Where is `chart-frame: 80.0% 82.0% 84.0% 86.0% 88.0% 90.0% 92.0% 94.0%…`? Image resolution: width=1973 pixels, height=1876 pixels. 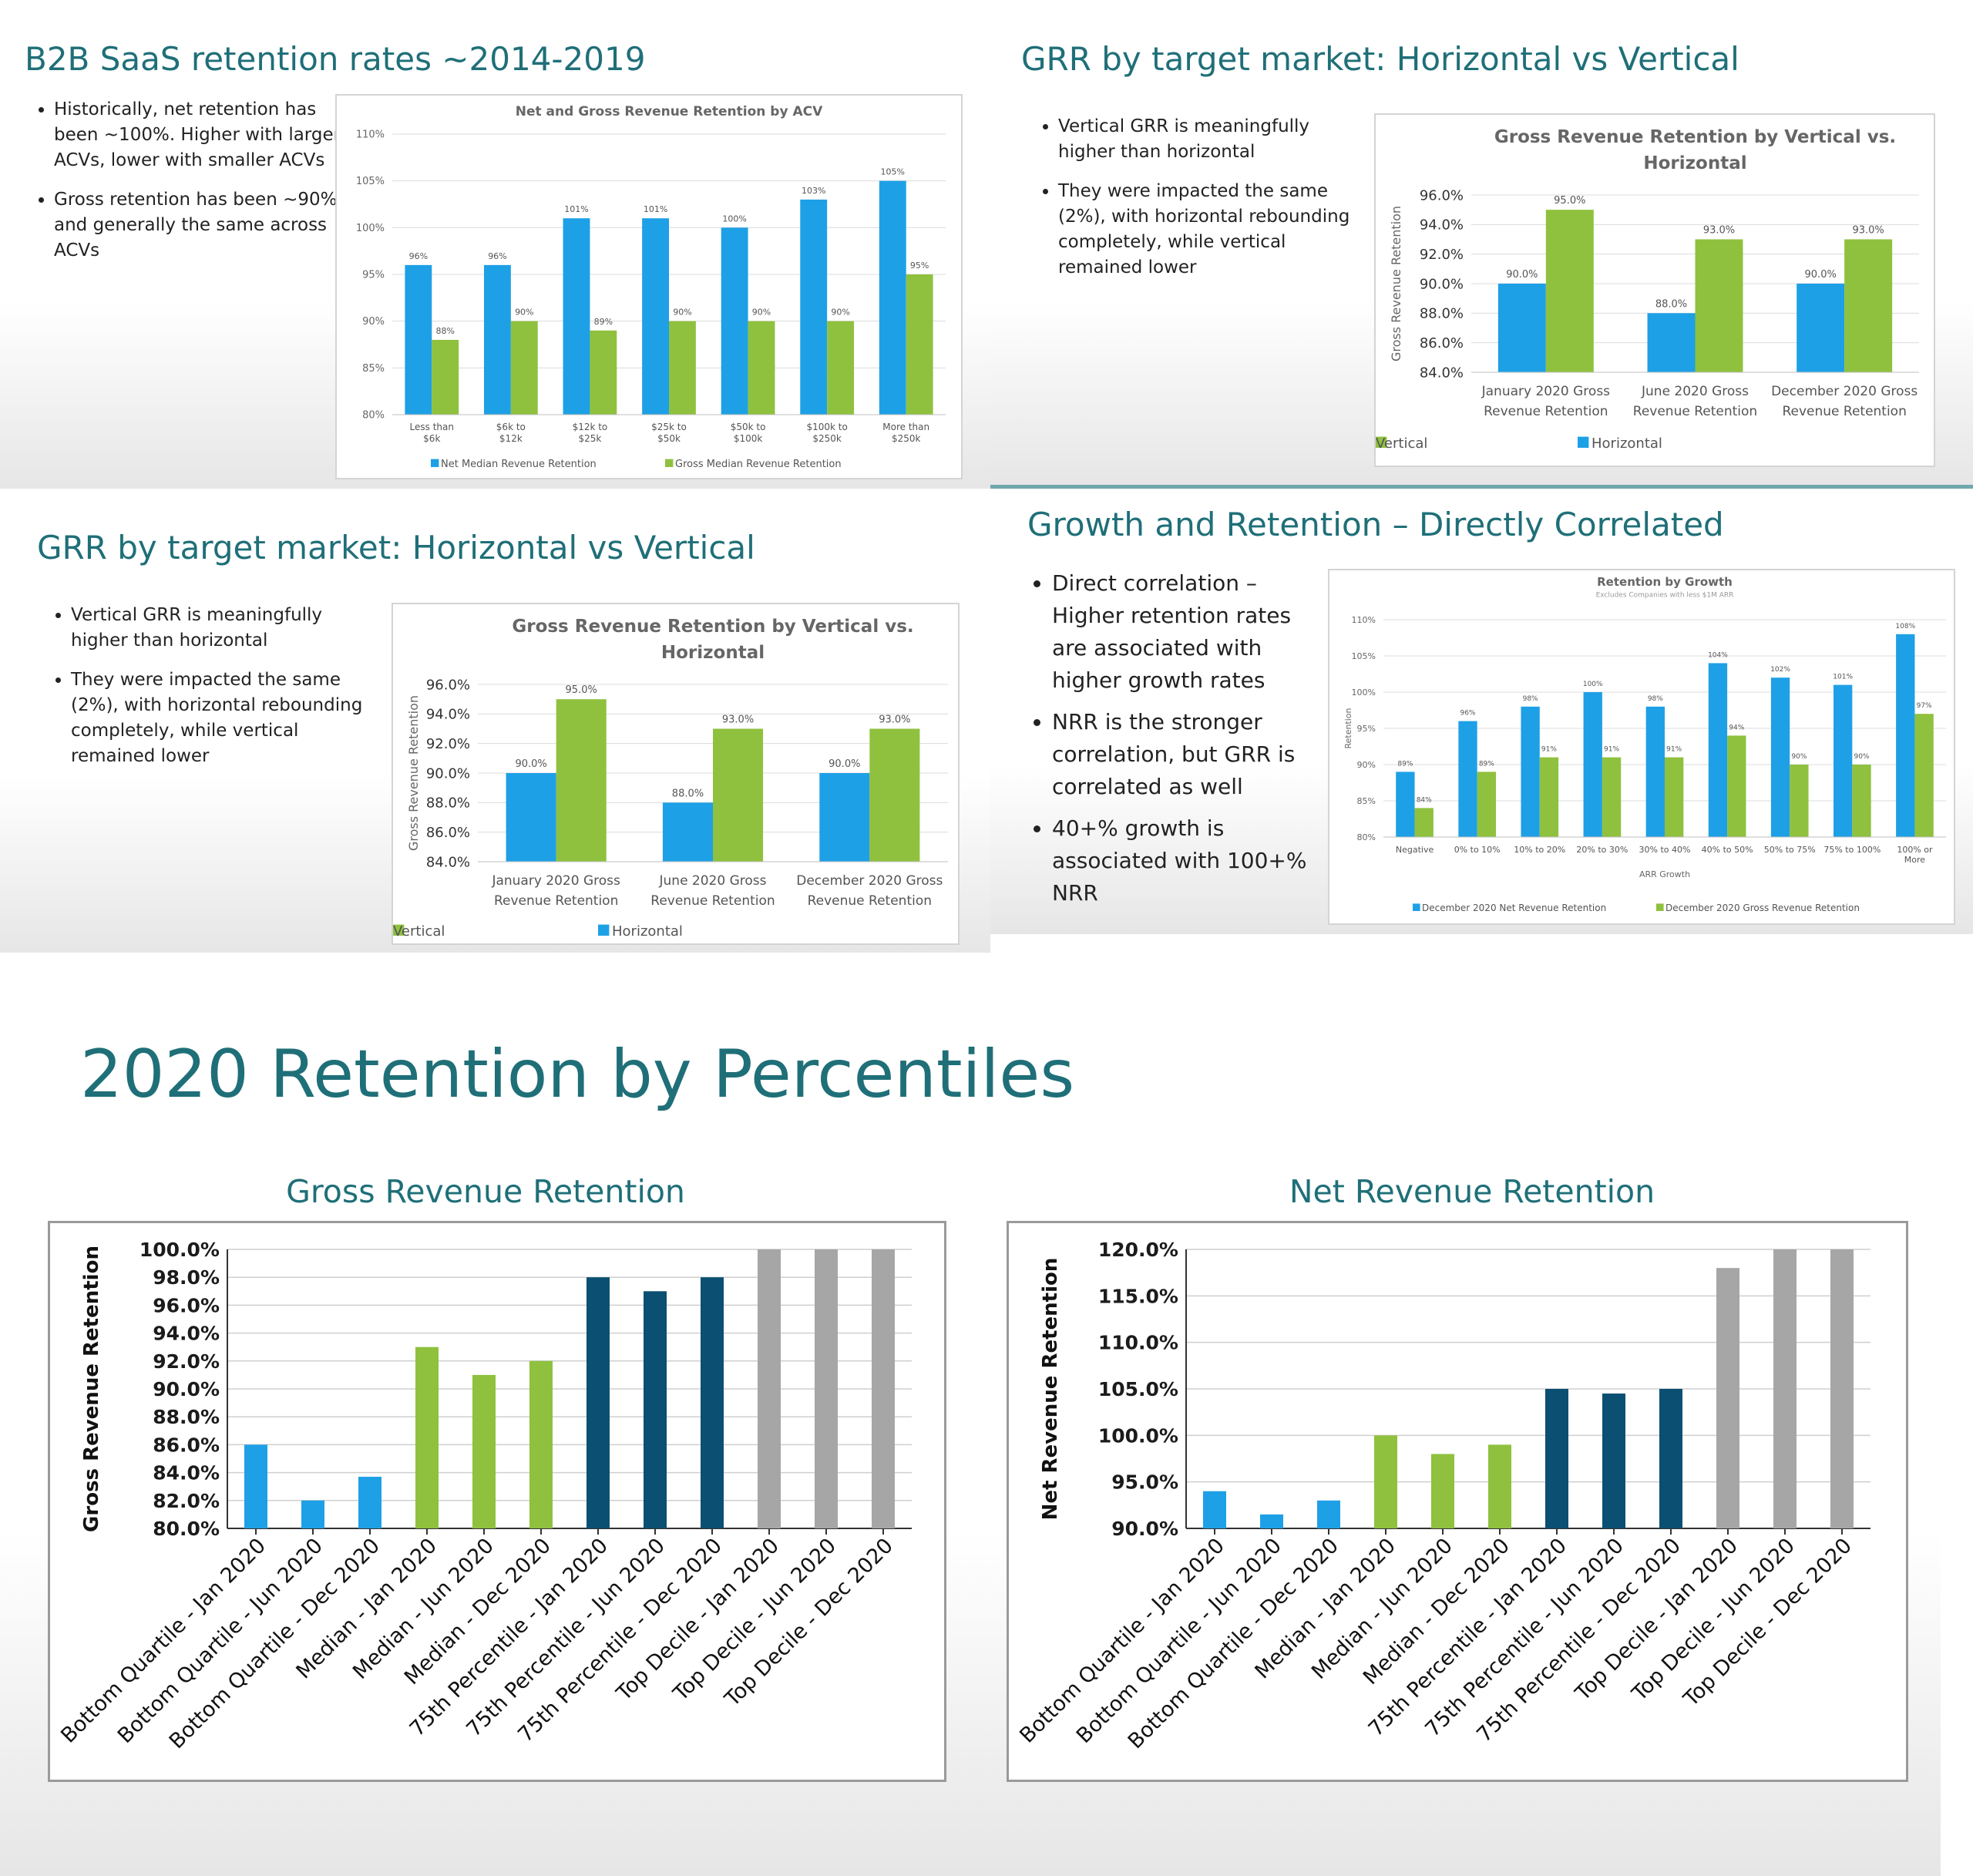
chart-frame: 80.0% 82.0% 84.0% 86.0% 88.0% 90.0% 92.0% 94.0%… is located at coordinates (497, 1501).